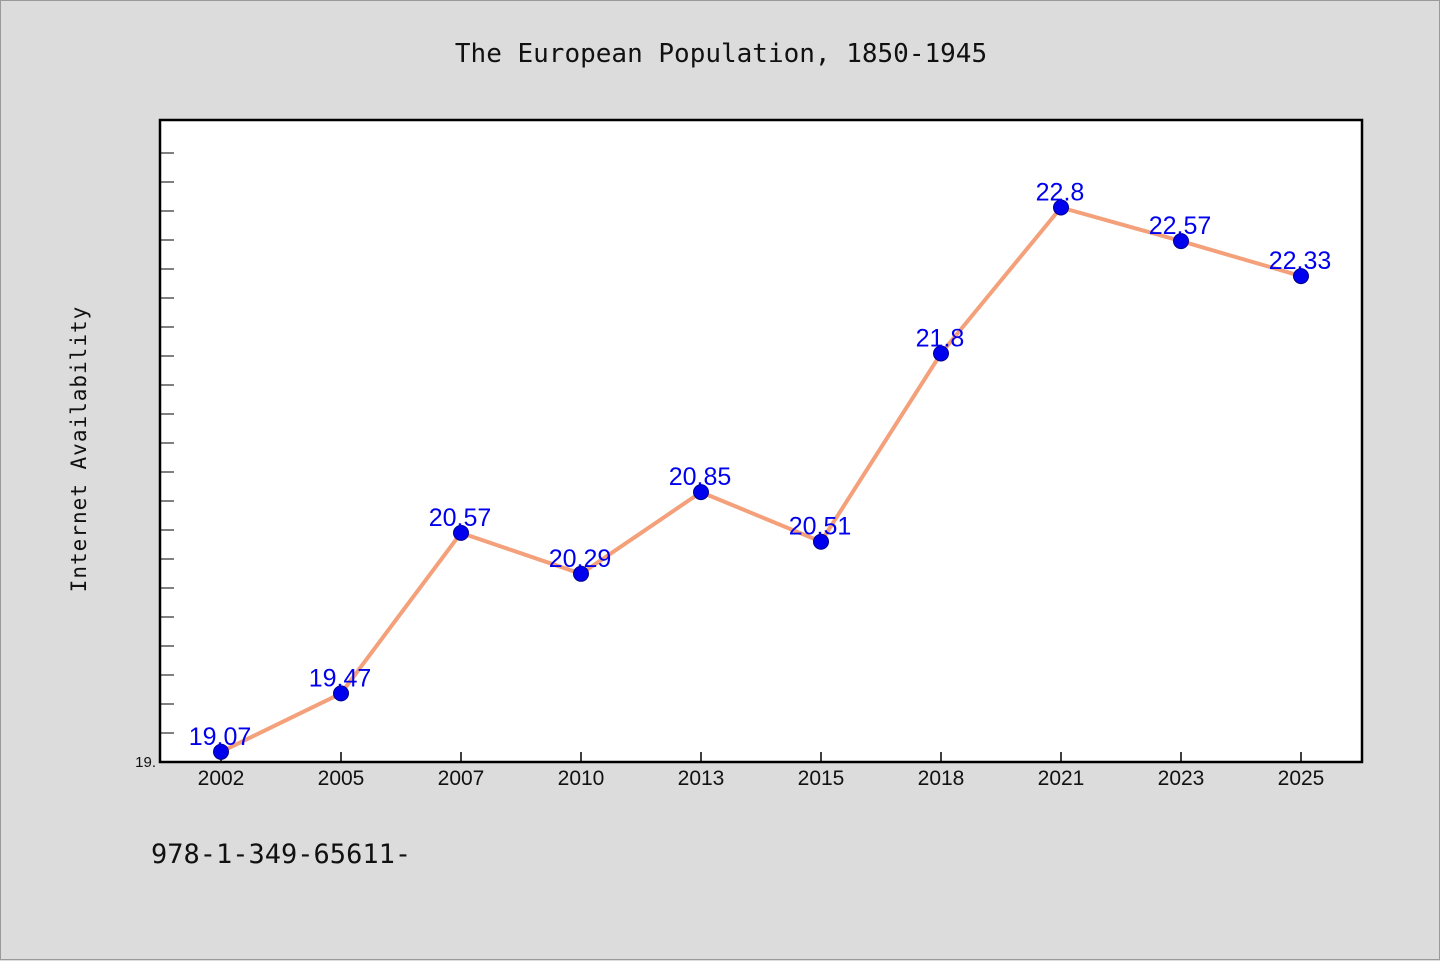 This screenshot has width=1440, height=961. I want to click on x-tick-label: 2021, so click(1061, 778).